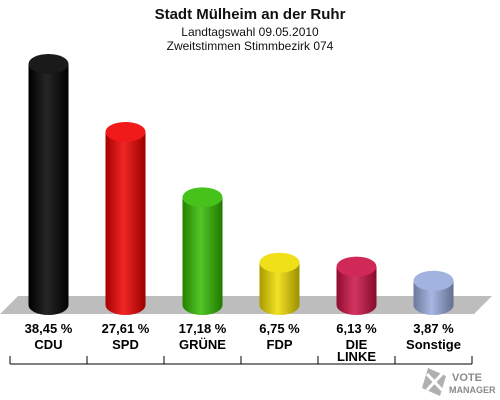 This screenshot has height=400, width=500. Describe the element at coordinates (125, 344) in the screenshot. I see `category-label: SPD` at that location.